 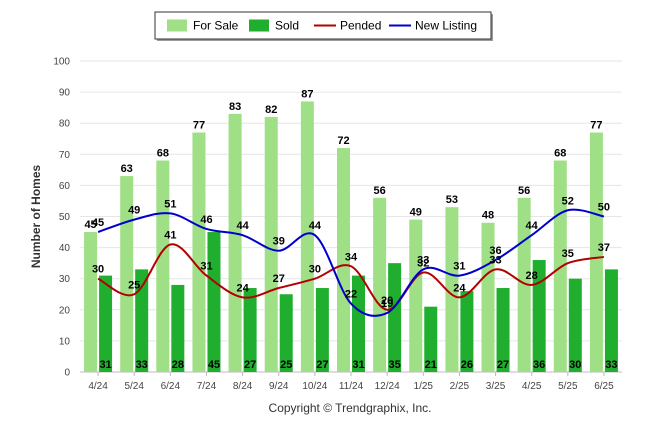 What do you see at coordinates (495, 260) in the screenshot?
I see `pended-data-label: 33` at bounding box center [495, 260].